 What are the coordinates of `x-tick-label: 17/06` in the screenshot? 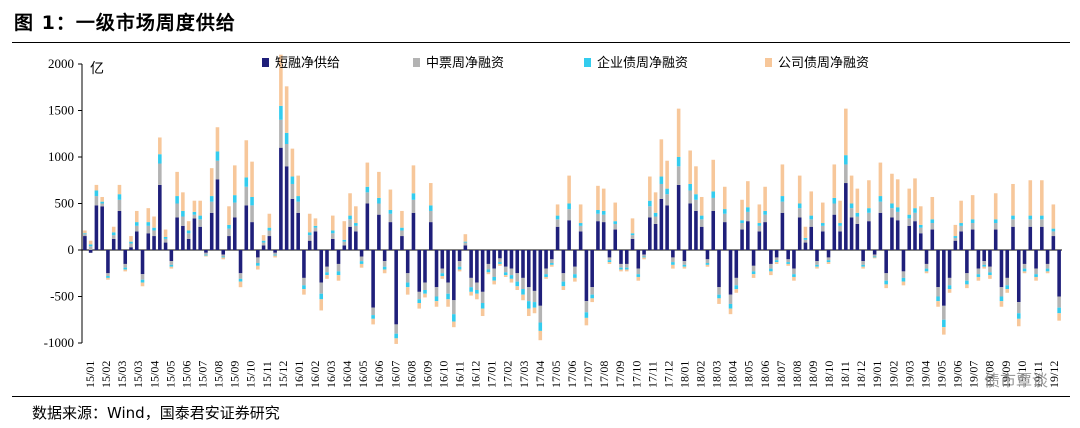 It's located at (572, 374).